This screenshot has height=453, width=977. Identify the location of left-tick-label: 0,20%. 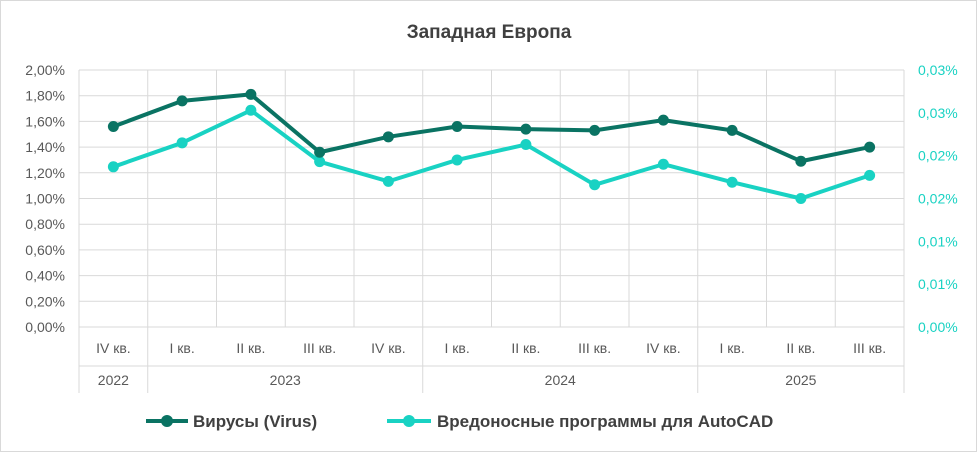
(45, 301).